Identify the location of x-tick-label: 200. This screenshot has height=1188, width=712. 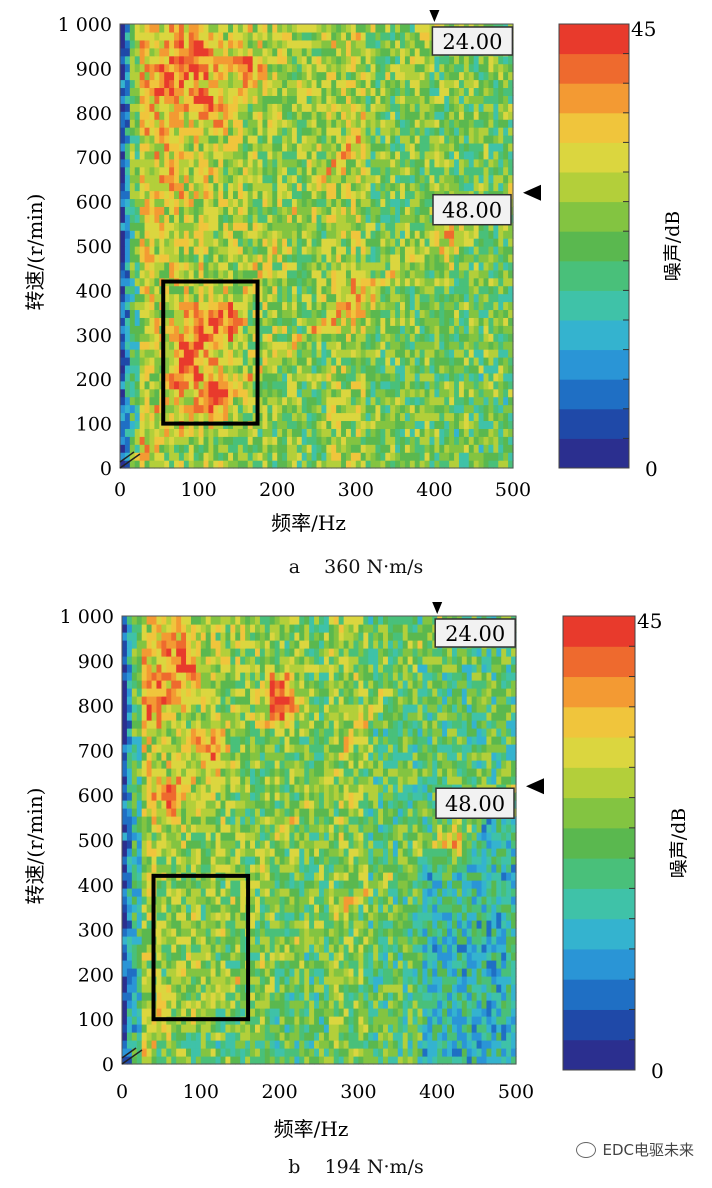
(277, 490).